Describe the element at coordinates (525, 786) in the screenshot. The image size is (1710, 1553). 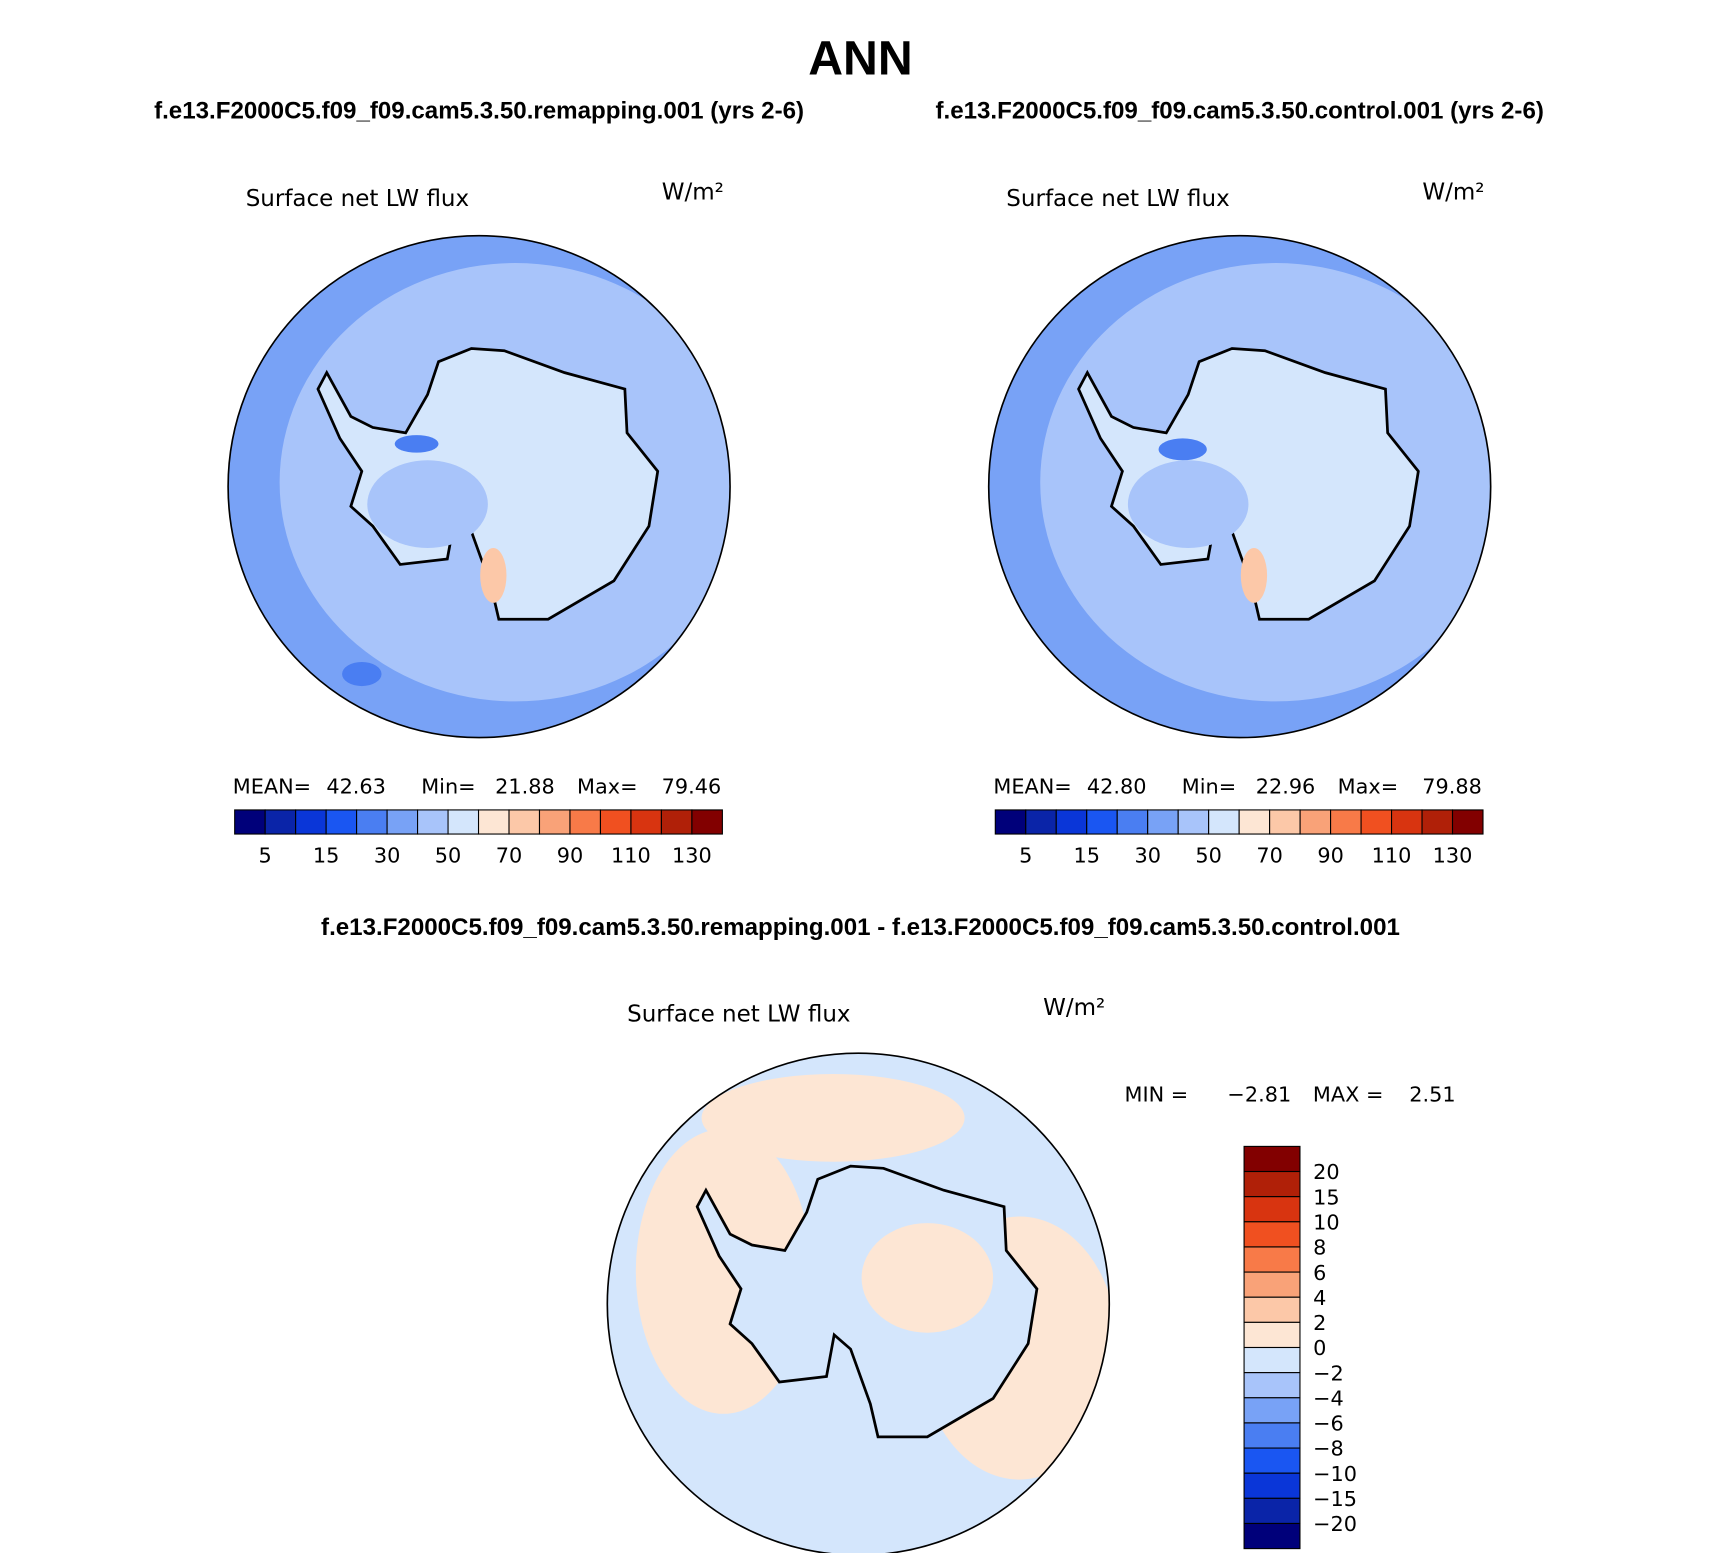
I see `stat-value: 21.88` at that location.